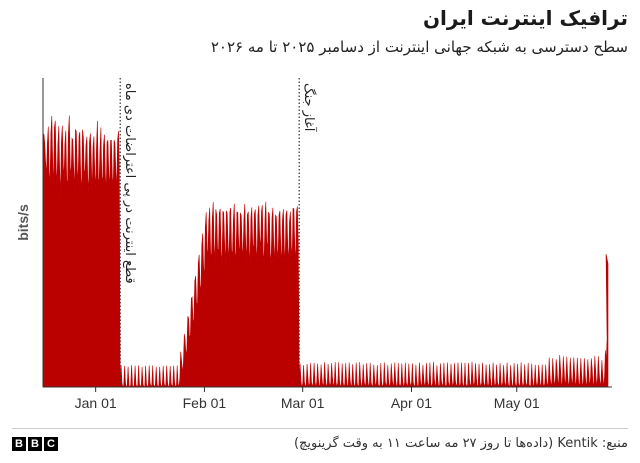 The width and height of the screenshot is (640, 463). Describe the element at coordinates (23, 222) in the screenshot. I see `y-axis-label: bits/s` at that location.